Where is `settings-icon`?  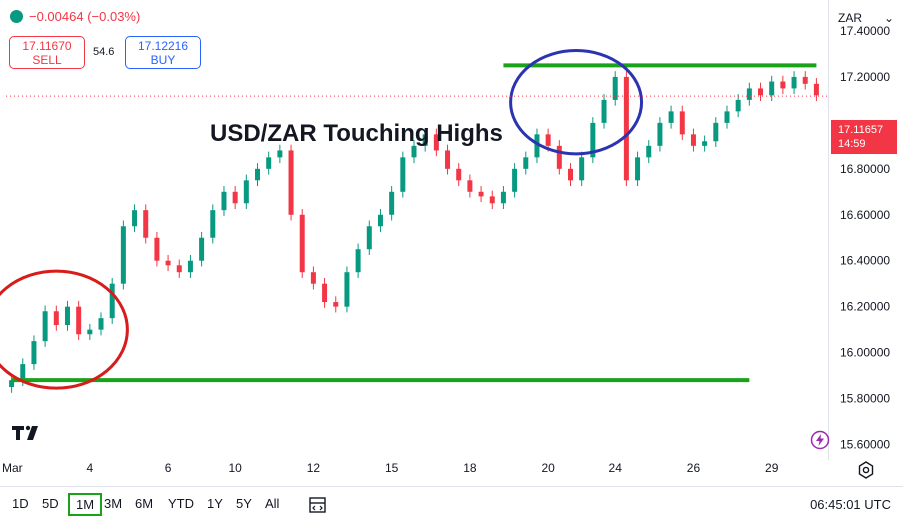
settings-icon is located at coordinates (866, 470).